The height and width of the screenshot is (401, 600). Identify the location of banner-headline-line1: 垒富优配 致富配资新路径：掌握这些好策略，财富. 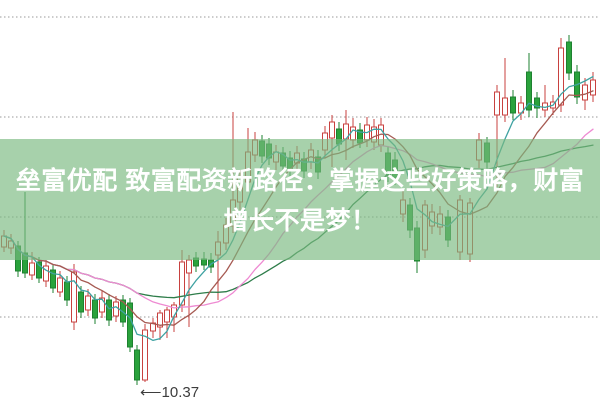
(300, 181).